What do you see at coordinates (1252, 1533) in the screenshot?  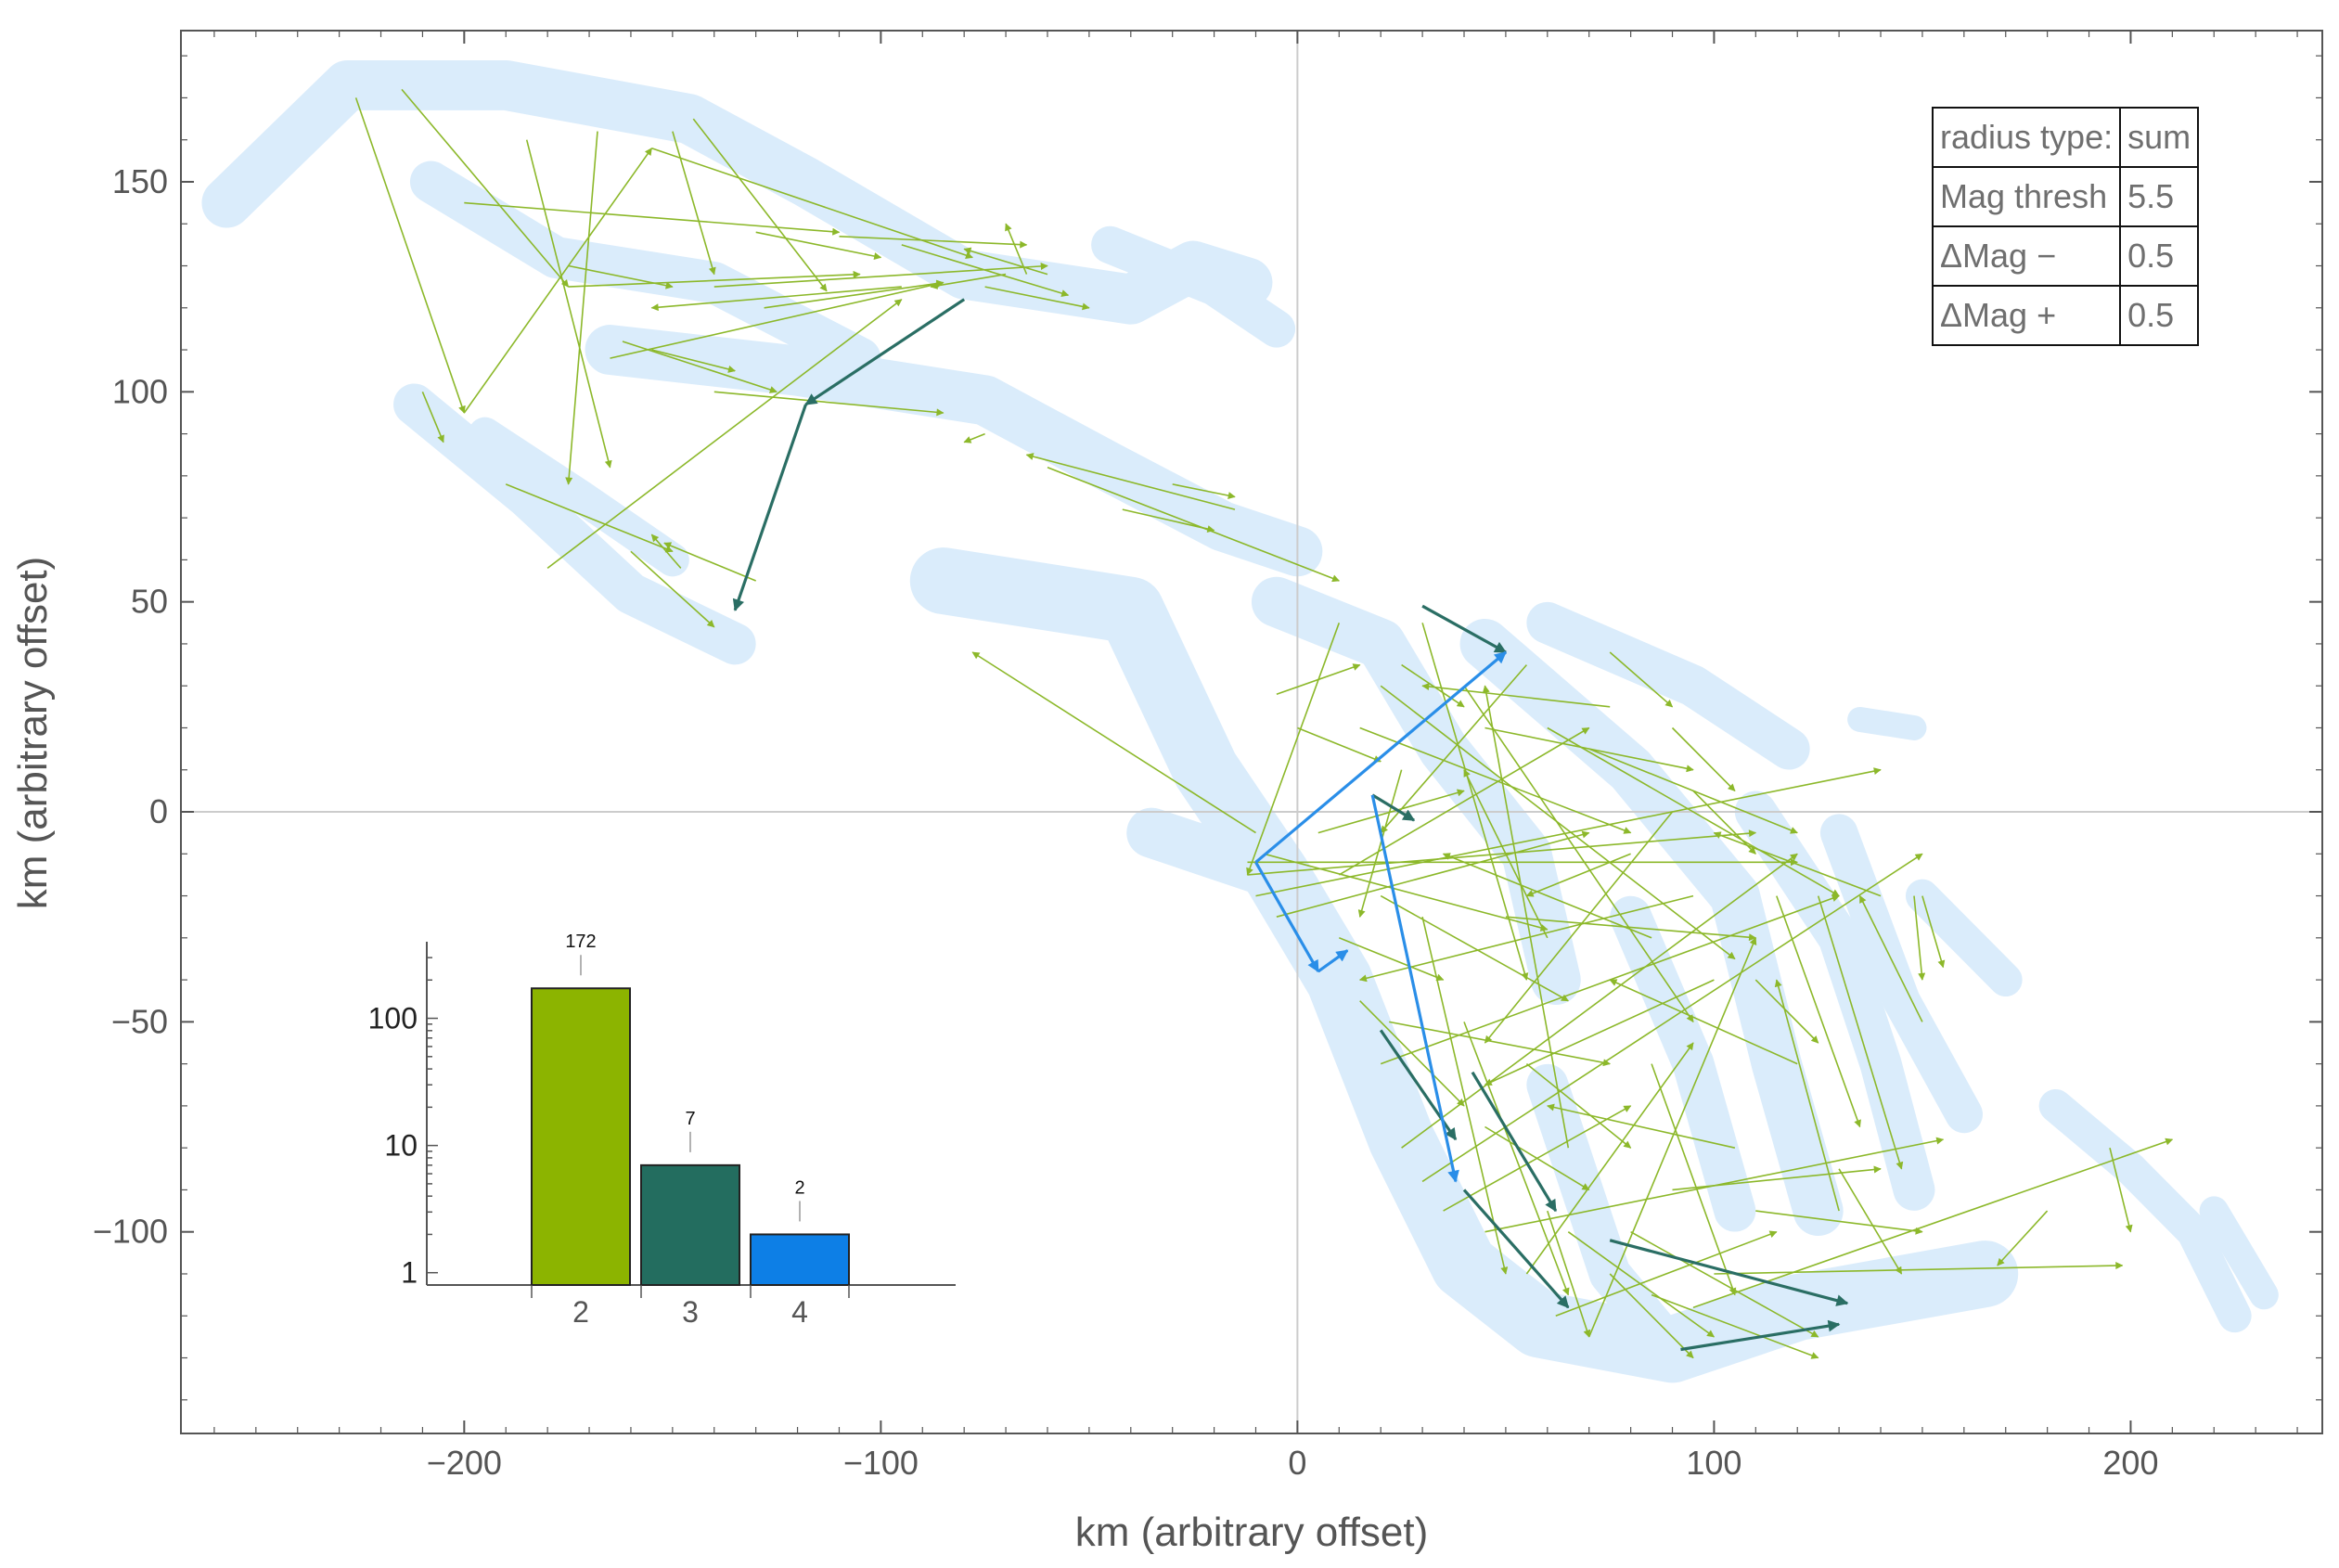 I see `x-axis-title: km (arbitrary offset)` at bounding box center [1252, 1533].